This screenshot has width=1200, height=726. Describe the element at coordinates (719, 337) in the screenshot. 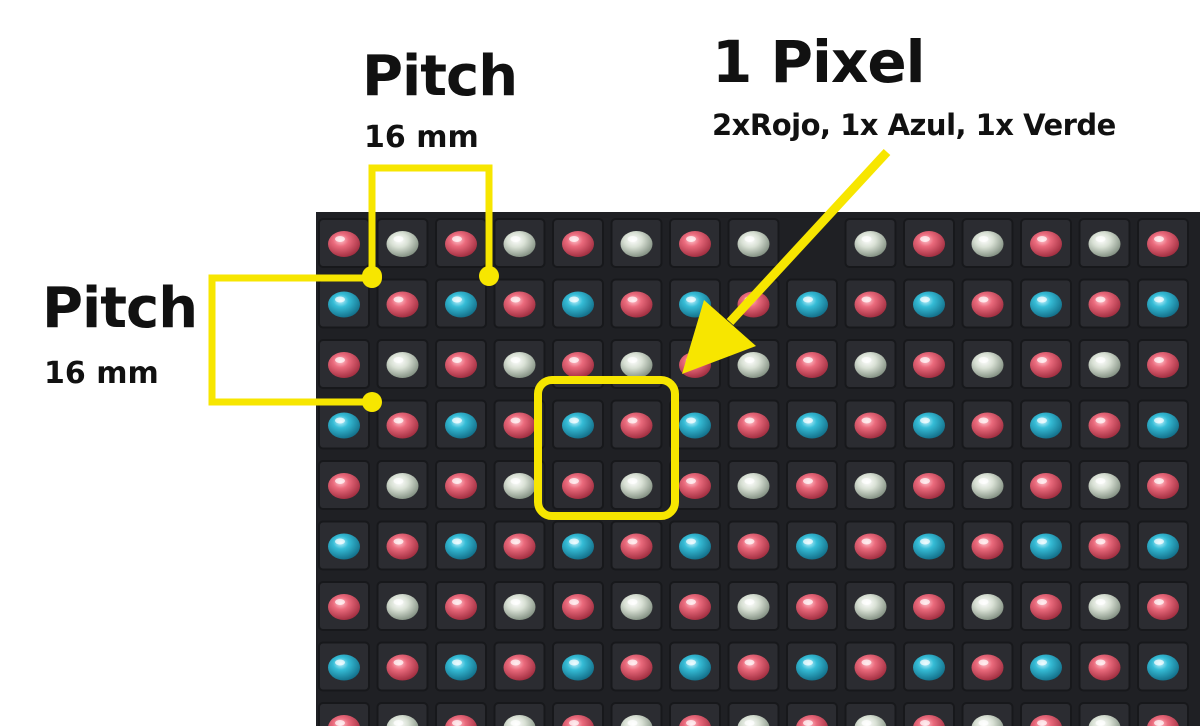

I see `pixel-arrow-head` at that location.